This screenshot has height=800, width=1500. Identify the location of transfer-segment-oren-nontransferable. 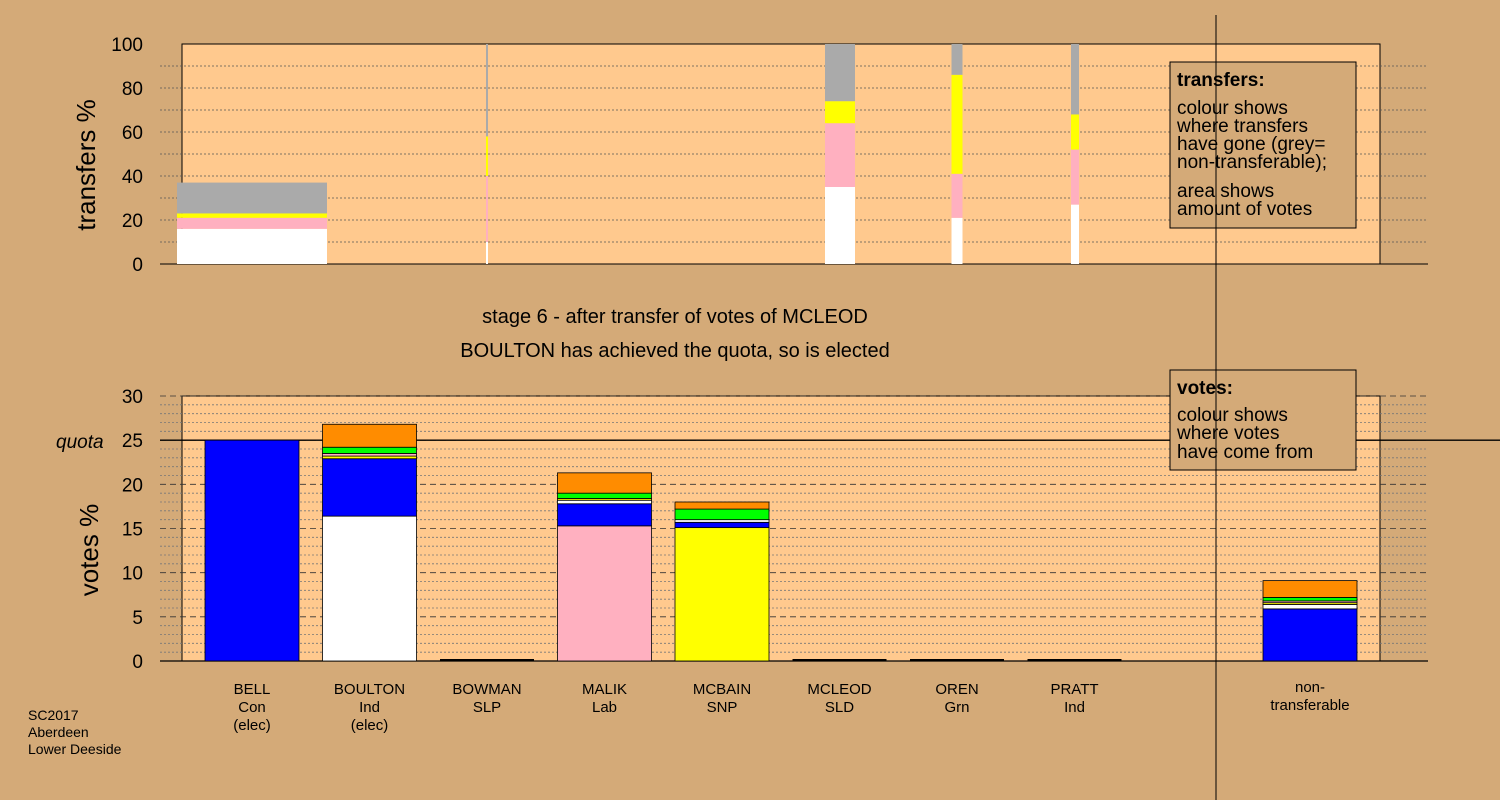
(957, 59).